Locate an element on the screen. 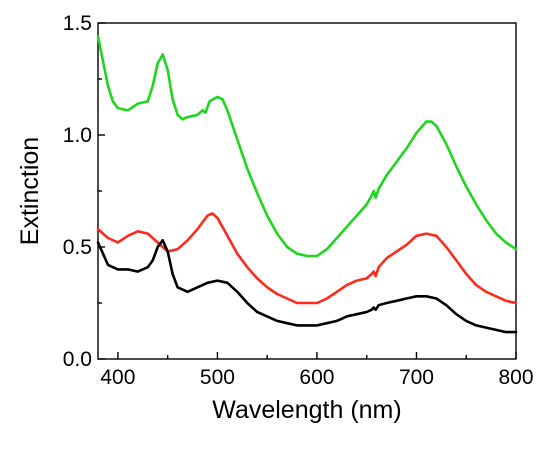  x-tick-label: 700 is located at coordinates (416, 377).